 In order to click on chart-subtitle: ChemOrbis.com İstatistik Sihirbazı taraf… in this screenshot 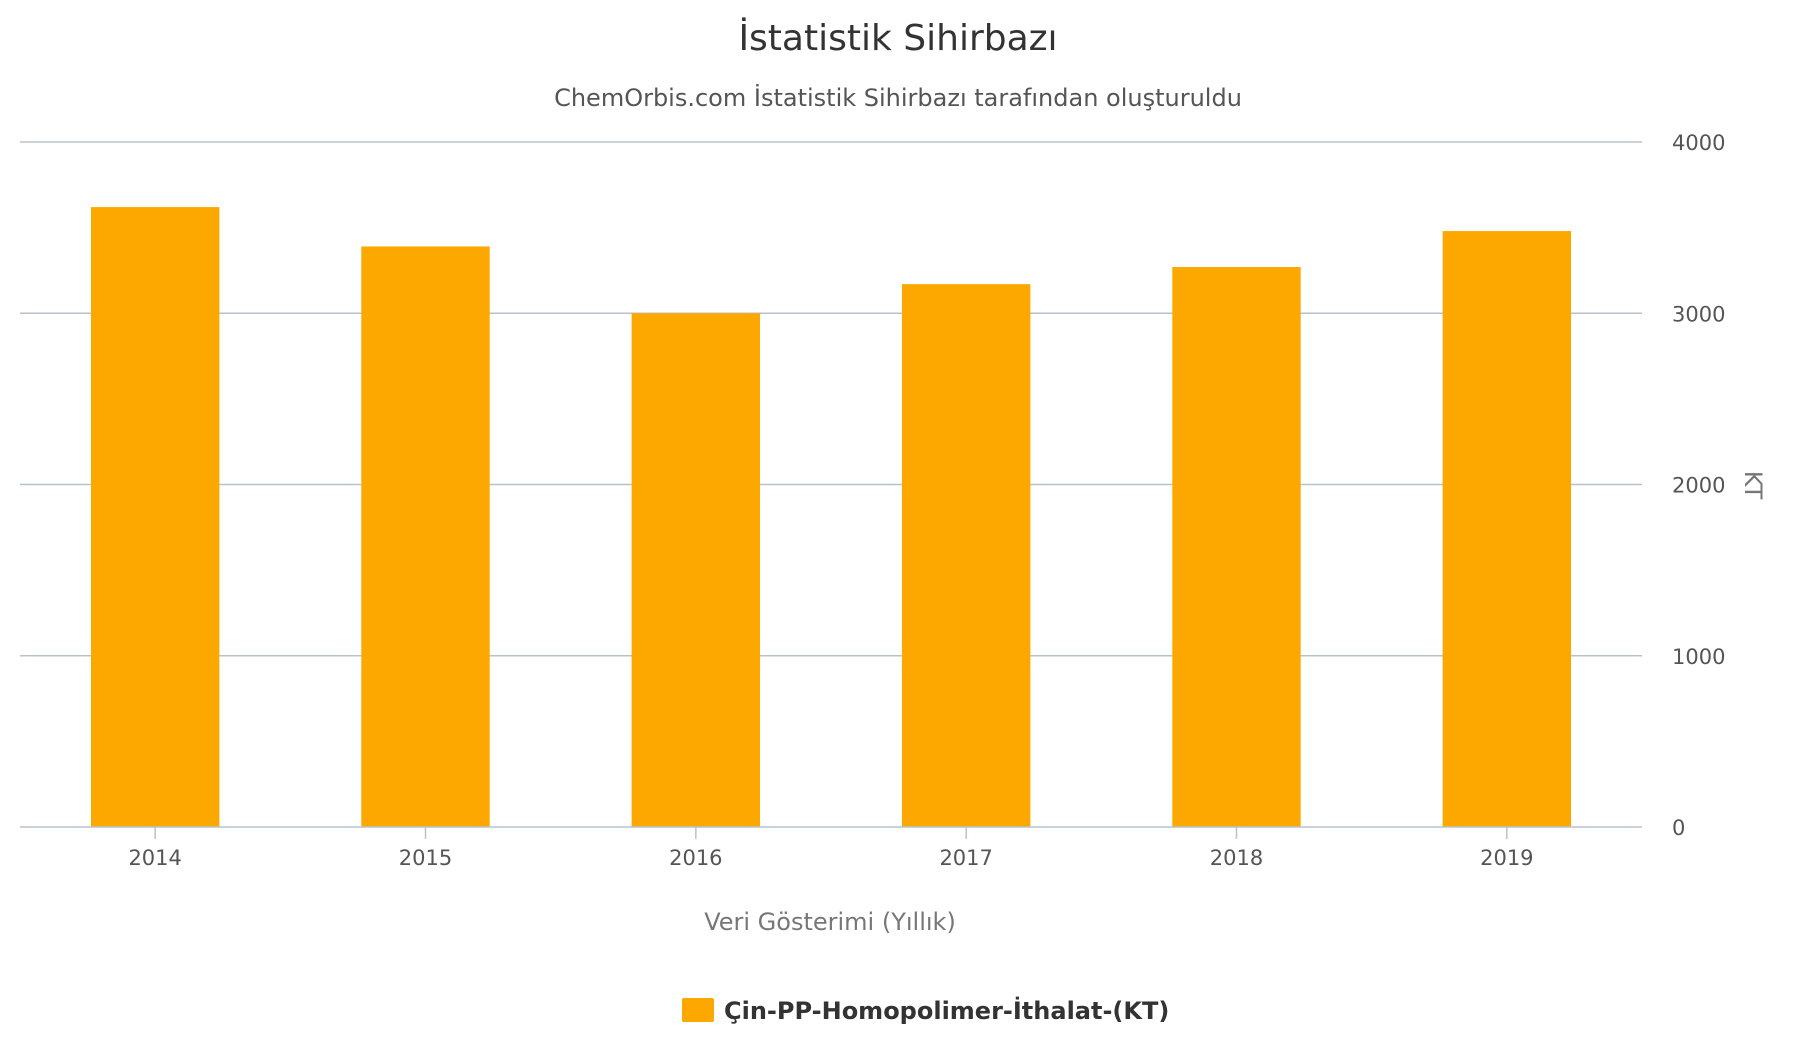, I will do `click(898, 97)`.